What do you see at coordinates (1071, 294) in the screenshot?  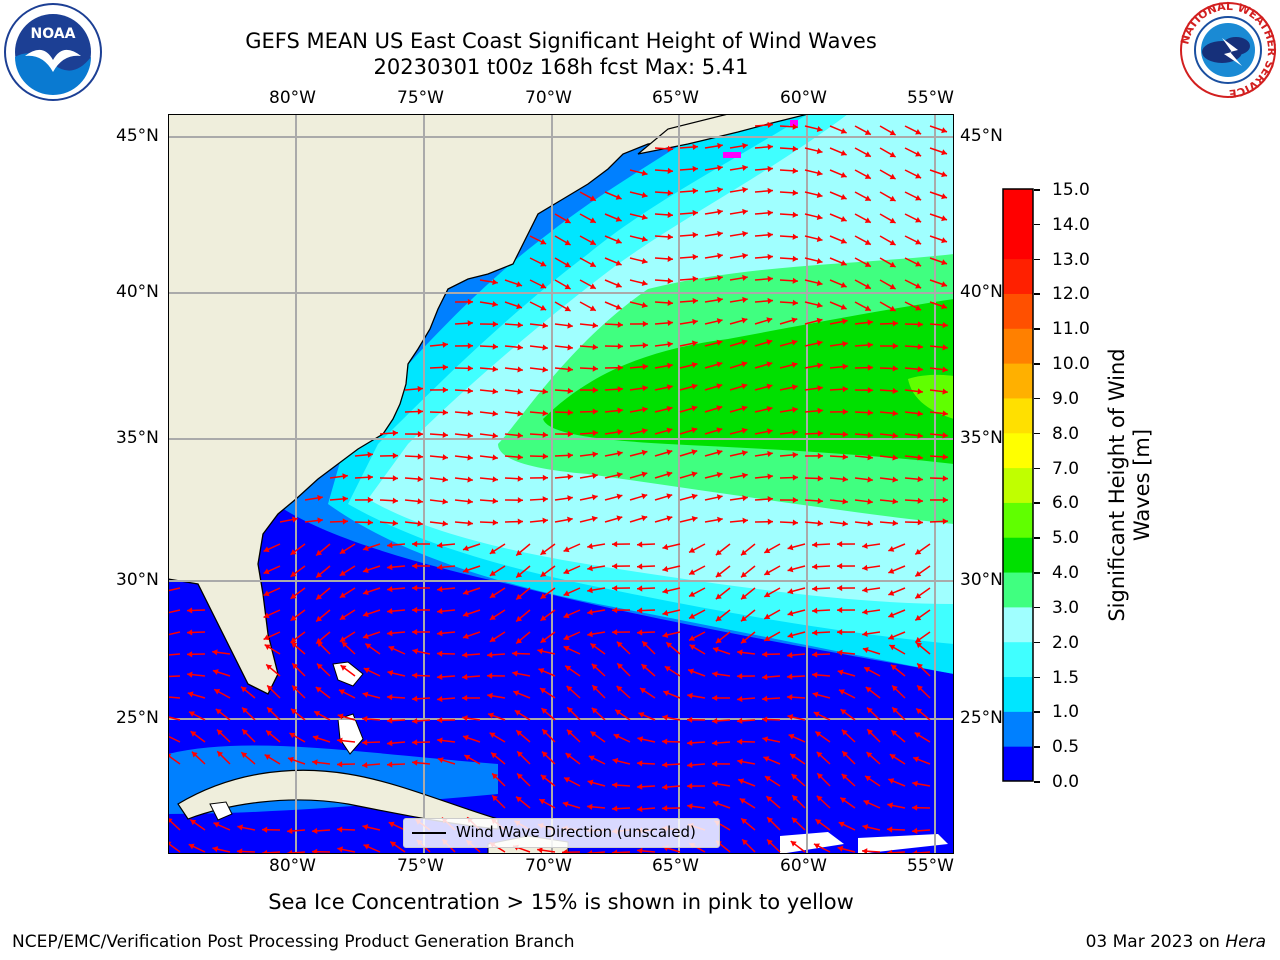 I see `colorbar-tick: 12.0` at bounding box center [1071, 294].